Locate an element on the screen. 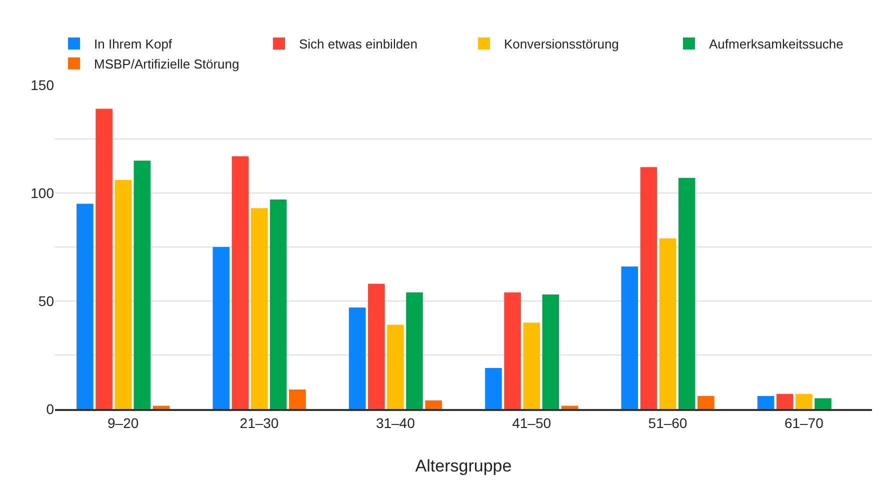 The width and height of the screenshot is (883, 484). x-tick-label: 61–70 is located at coordinates (804, 422).